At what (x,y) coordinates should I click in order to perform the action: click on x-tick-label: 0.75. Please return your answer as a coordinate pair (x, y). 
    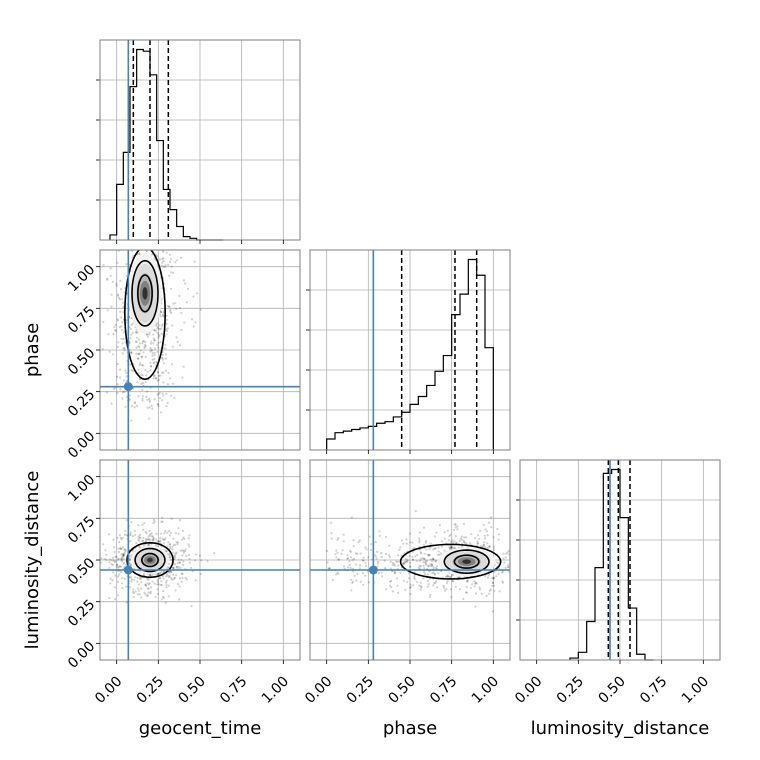
    Looking at the image, I should click on (443, 690).